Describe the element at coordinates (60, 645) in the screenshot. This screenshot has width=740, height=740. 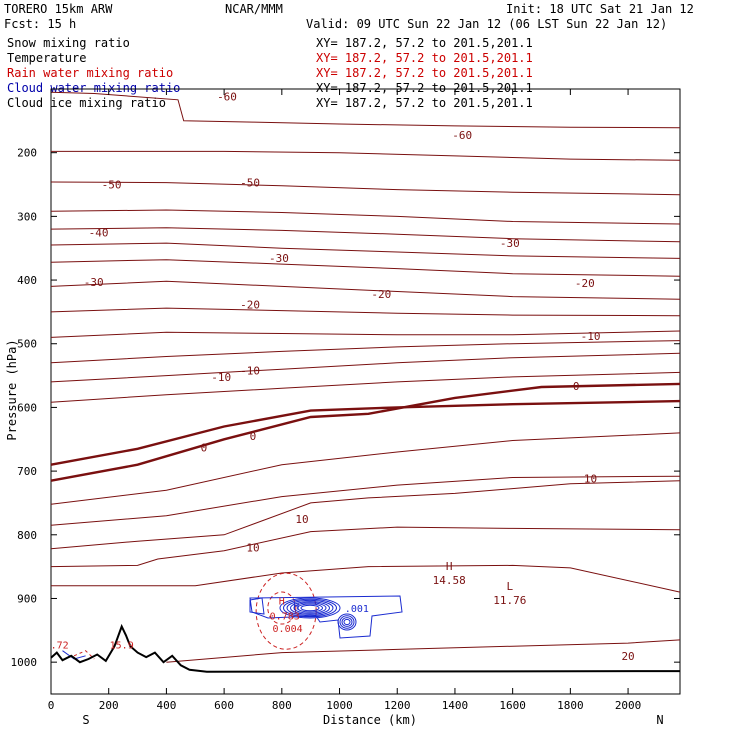
I see `rain-label-3: .72` at that location.